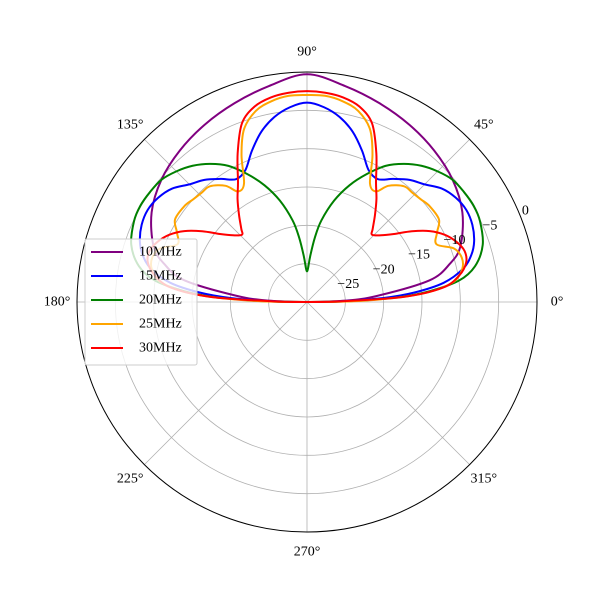  I want to click on legend-label: 30MHz, so click(160, 348).